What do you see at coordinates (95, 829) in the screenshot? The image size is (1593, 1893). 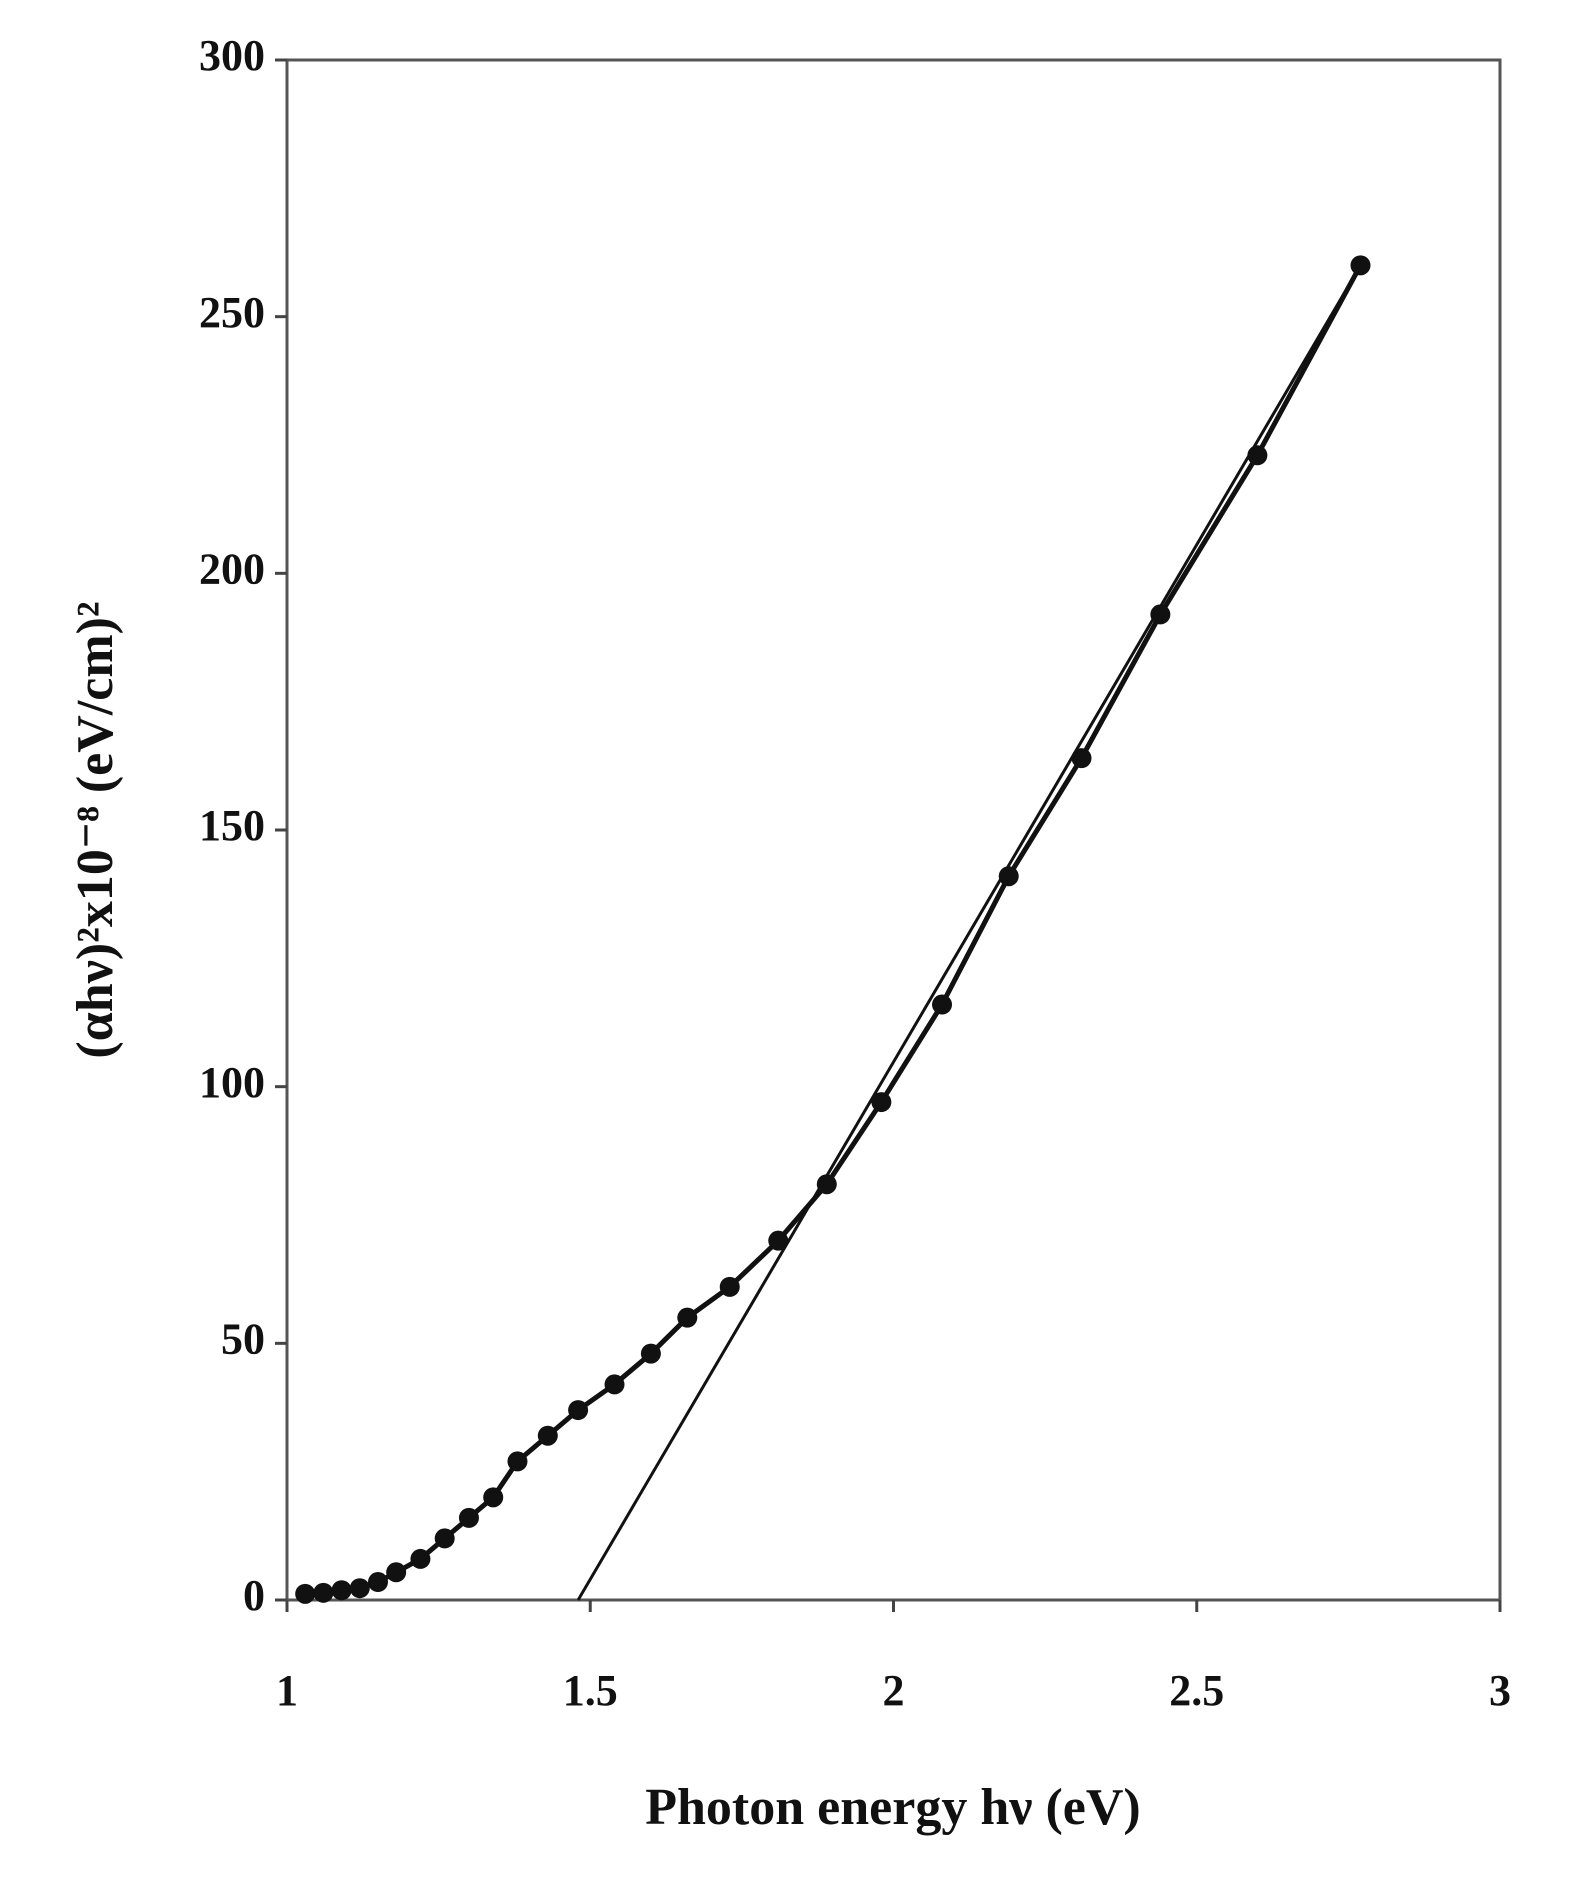 I see `y-axis-title: (αhν)²x10⁻⁸ (eV/cm)²` at bounding box center [95, 829].